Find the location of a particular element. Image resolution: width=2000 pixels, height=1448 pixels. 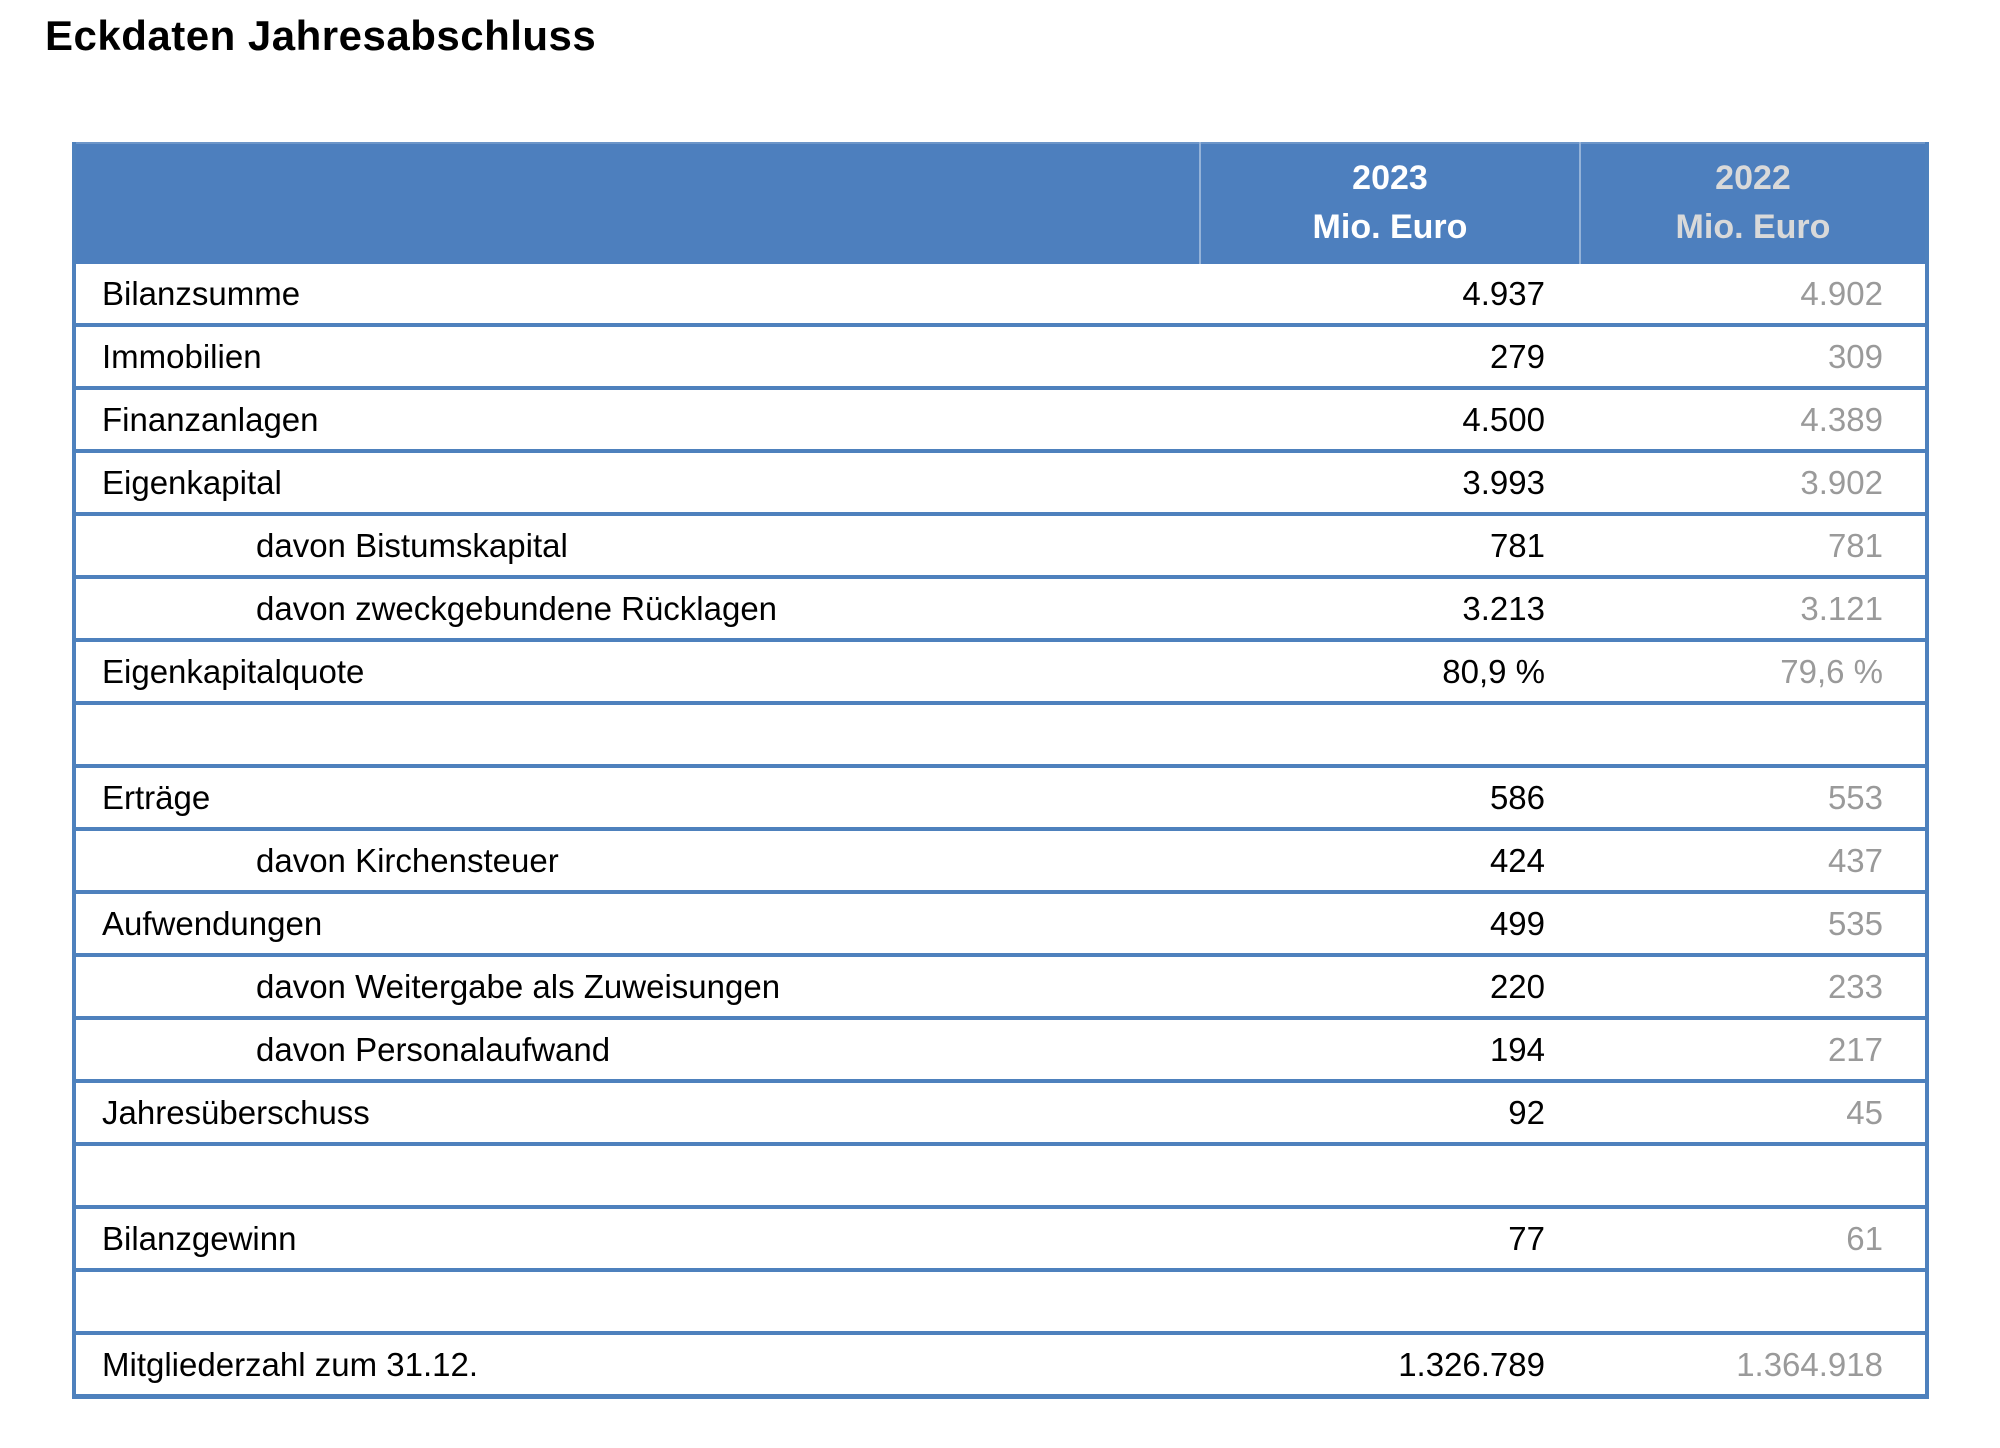

value-2022: 535 is located at coordinates (1753, 924).